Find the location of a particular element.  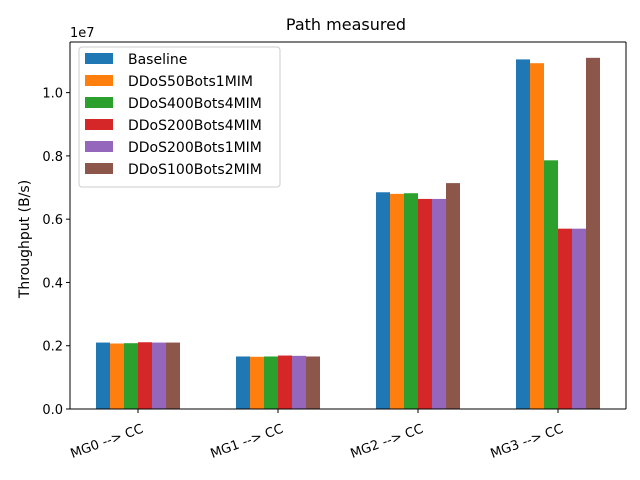

legend-box is located at coordinates (179, 117).